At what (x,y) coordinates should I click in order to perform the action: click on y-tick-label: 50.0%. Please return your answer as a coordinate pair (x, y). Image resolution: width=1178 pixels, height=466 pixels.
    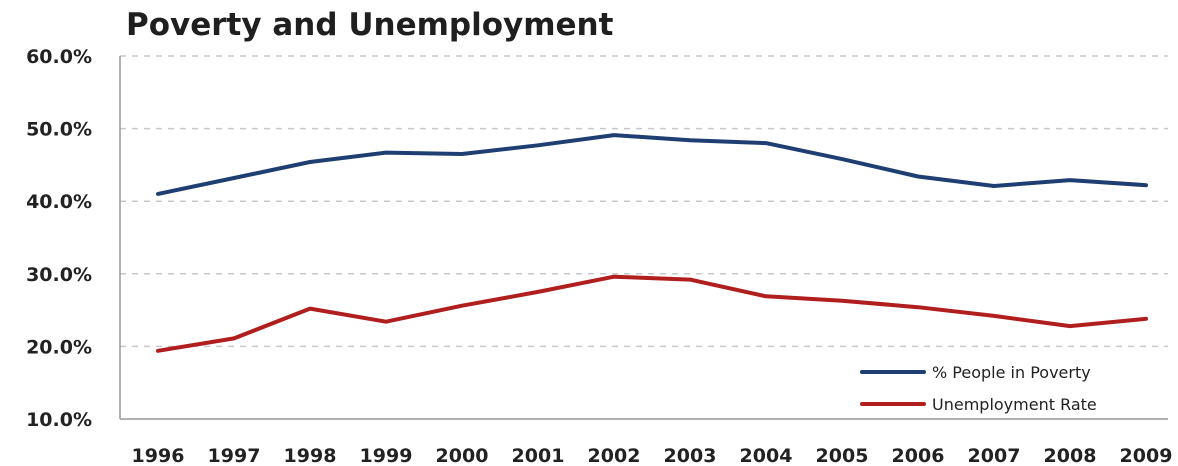
    Looking at the image, I should click on (59, 130).